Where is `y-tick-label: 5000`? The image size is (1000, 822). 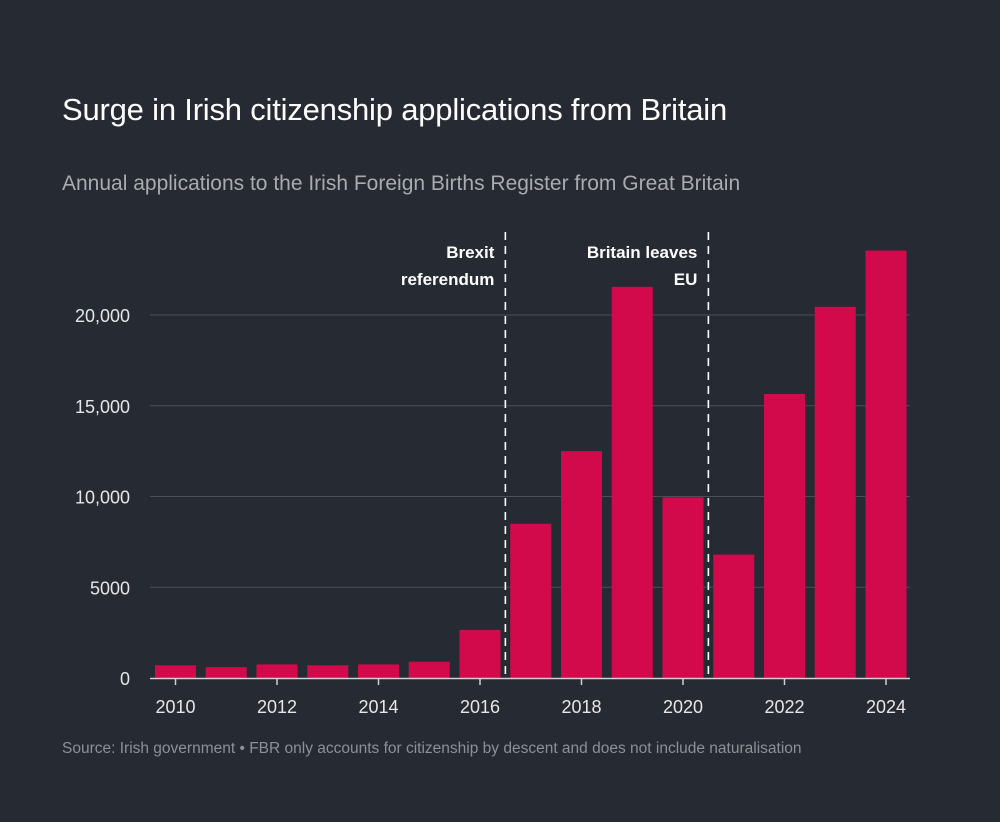 y-tick-label: 5000 is located at coordinates (110, 588).